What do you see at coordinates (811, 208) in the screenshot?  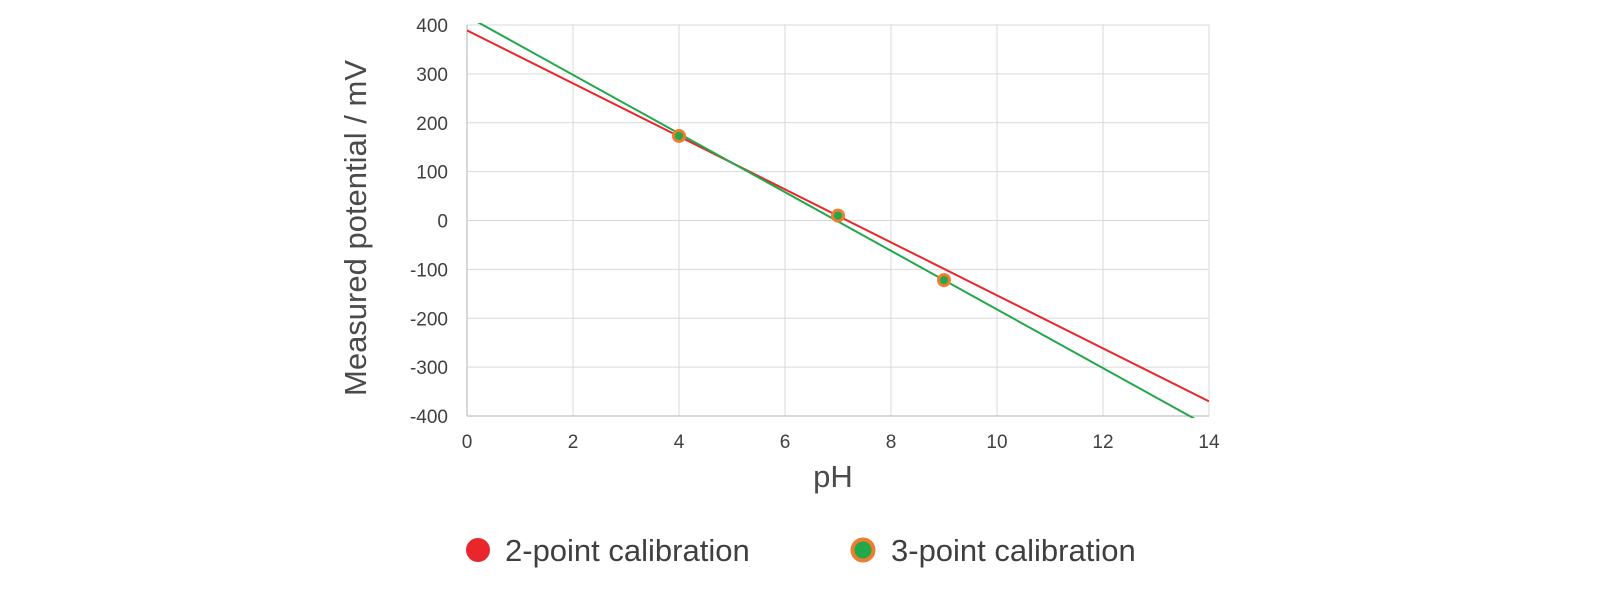 I see `data-points` at bounding box center [811, 208].